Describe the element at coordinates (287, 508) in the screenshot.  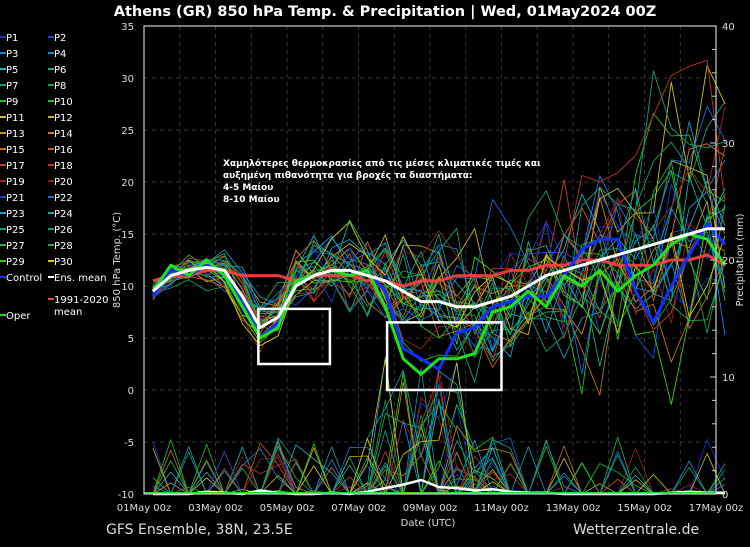
I see `x-tick-label: 05May 00z` at that location.